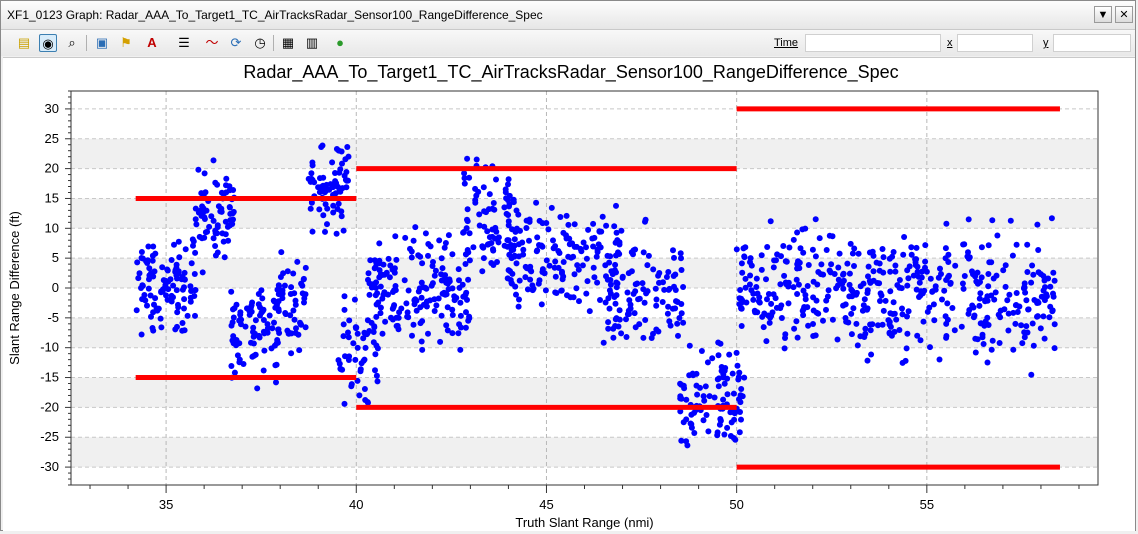 This screenshot has height=534, width=1138. What do you see at coordinates (568, 43) in the screenshot?
I see `toolbar: ▤ ◉ ⌕ ▣ ⚑ A ☰ 〜 ⟳ ◷ ▦ ▥ ● Time x y` at bounding box center [568, 43].